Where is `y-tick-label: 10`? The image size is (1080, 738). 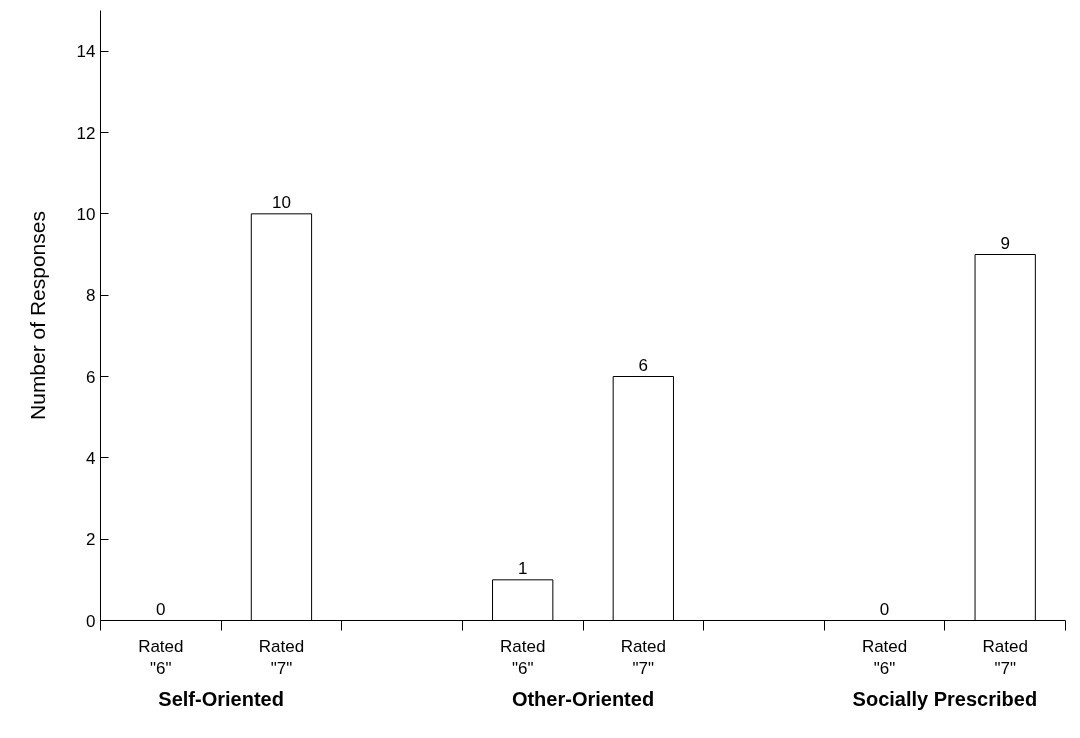
y-tick-label: 10 is located at coordinates (86, 214).